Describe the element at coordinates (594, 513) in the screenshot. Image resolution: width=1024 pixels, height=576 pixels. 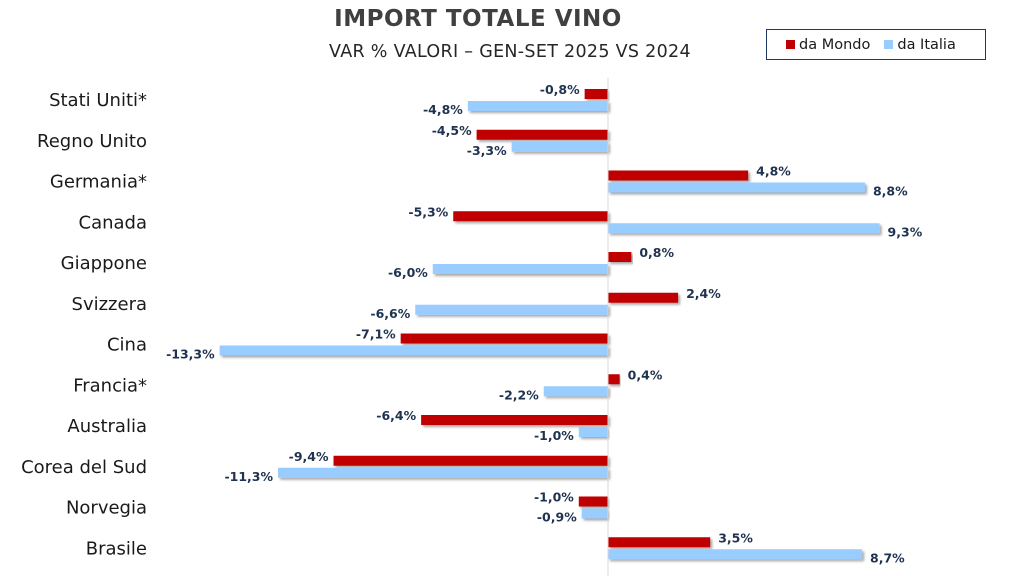
I see `bar-da-italia-norvegia` at that location.